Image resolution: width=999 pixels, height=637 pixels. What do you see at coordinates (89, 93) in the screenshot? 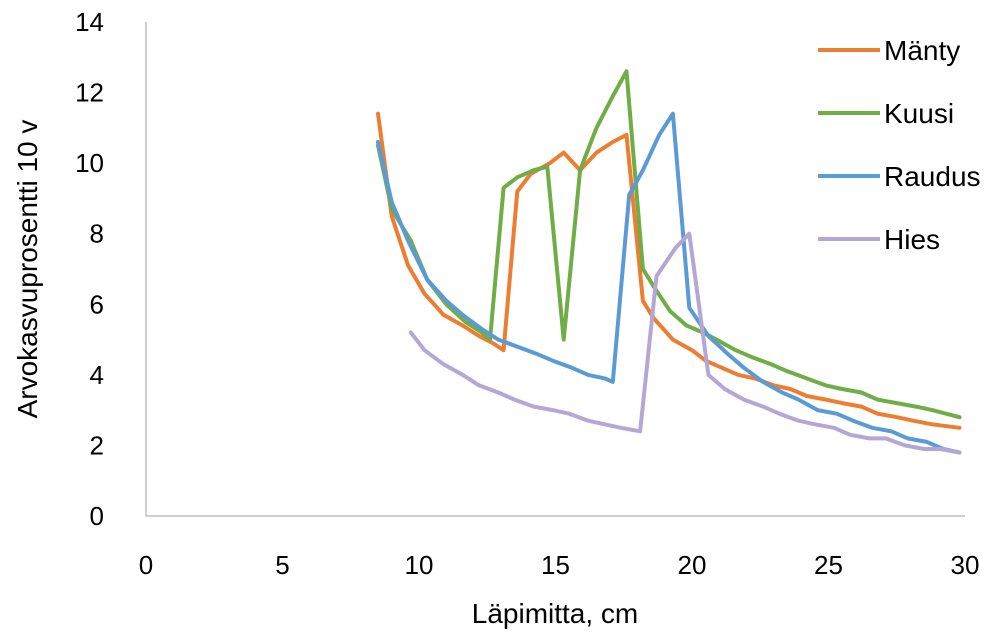
I see `y-tick-label: 12` at bounding box center [89, 93].